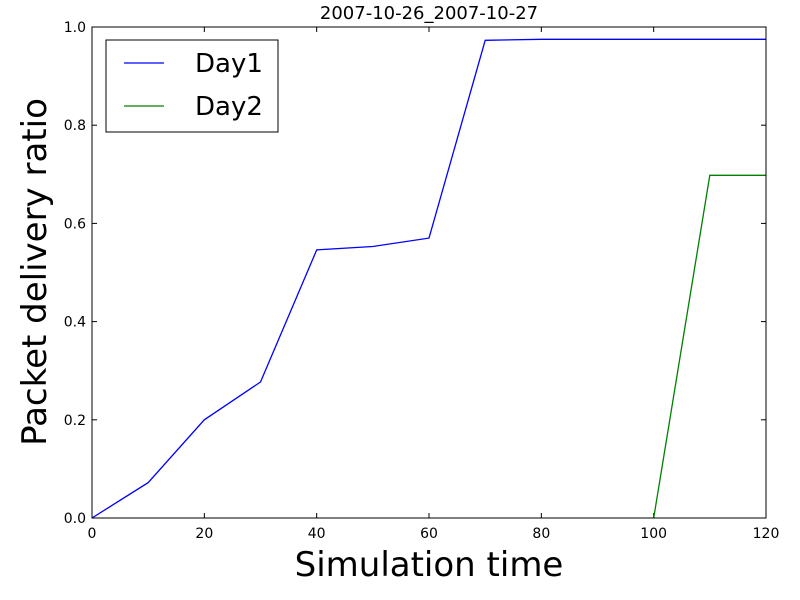 The image size is (800, 600). What do you see at coordinates (75, 421) in the screenshot?
I see `y-tick-label: 0.2` at bounding box center [75, 421].